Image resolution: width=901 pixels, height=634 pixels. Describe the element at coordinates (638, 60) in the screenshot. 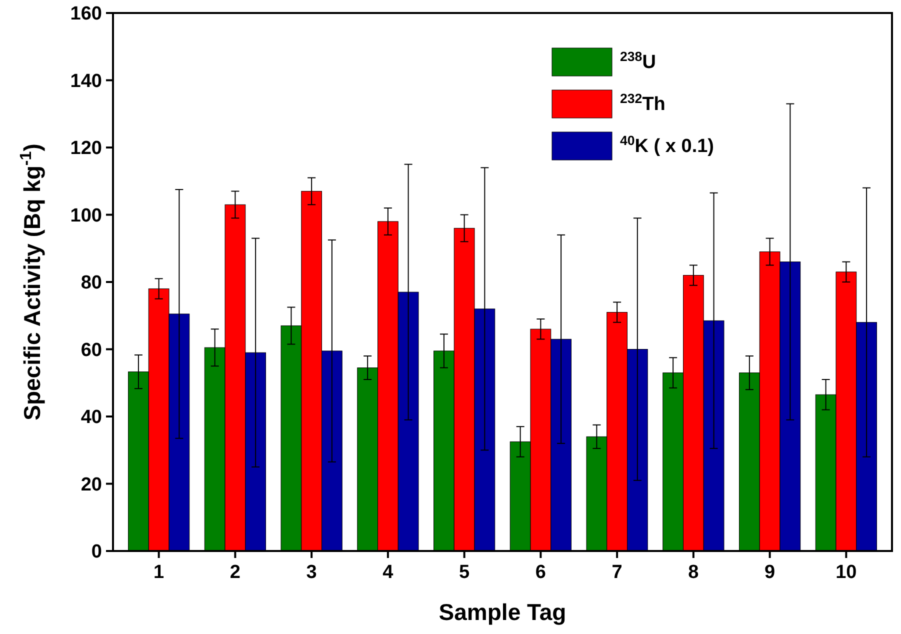

I see `legend-label: $^{238}$U` at that location.